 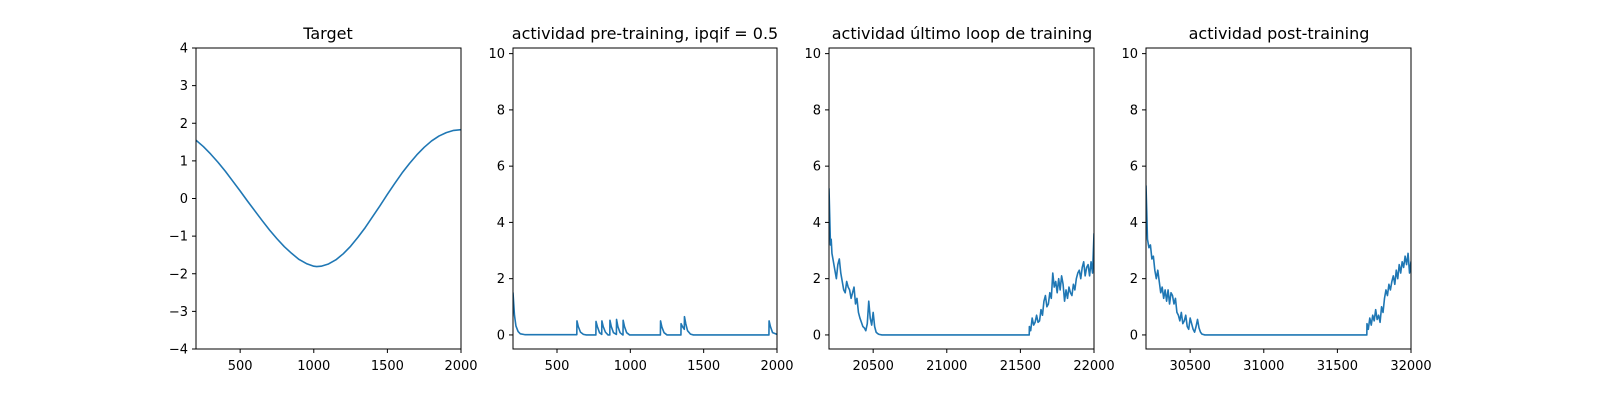 I want to click on x-tick-label: 32000, so click(x=1410, y=366).